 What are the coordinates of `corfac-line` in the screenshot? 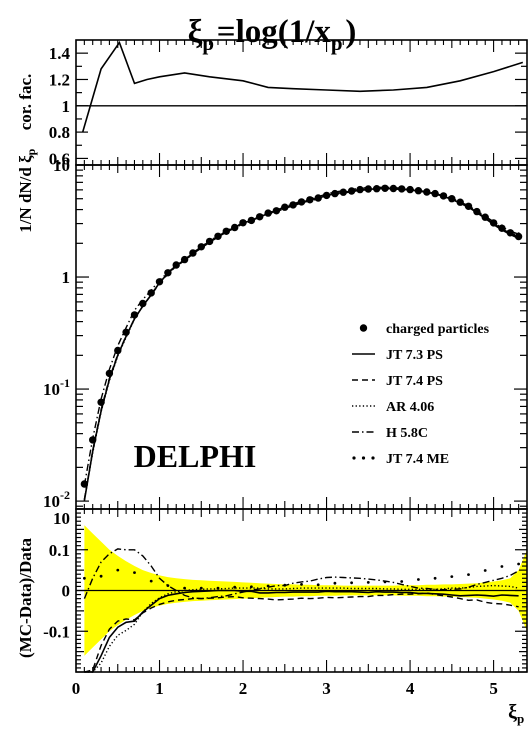 It's located at (302, 86).